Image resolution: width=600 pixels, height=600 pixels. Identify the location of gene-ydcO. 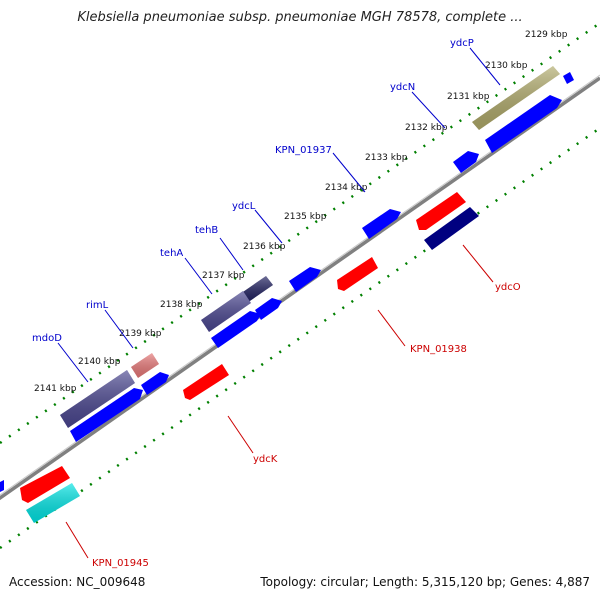
(441, 211).